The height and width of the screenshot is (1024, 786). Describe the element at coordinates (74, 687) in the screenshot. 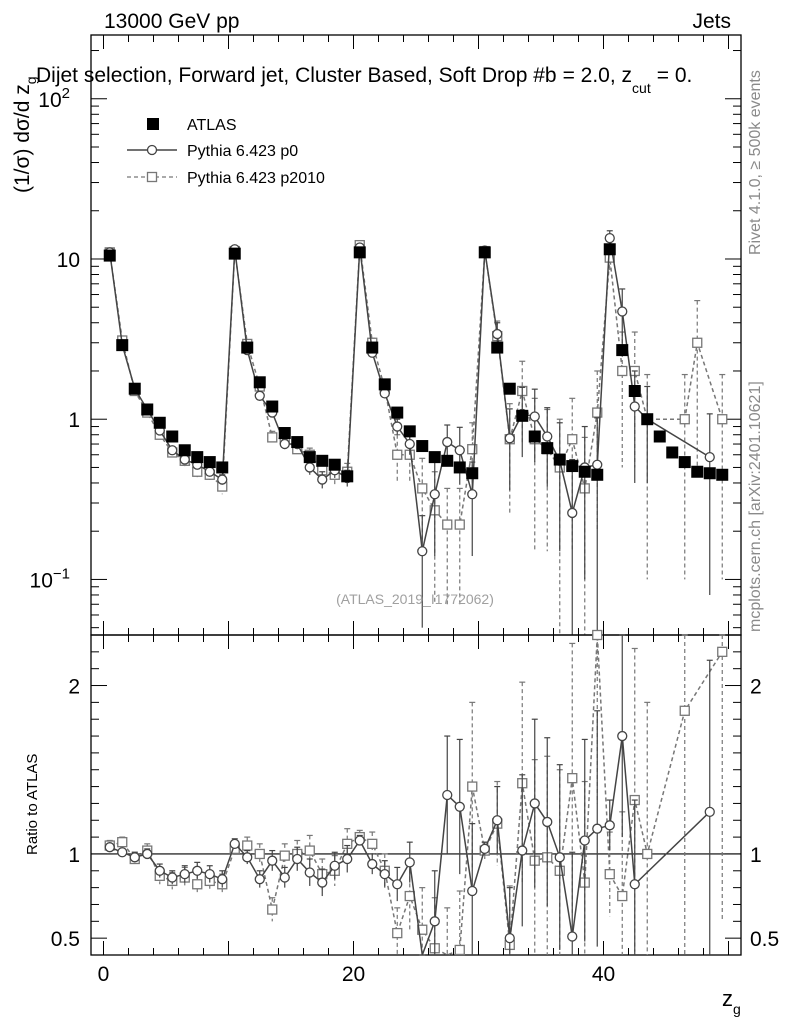

I see `ratio-y-tick-label: 2` at that location.